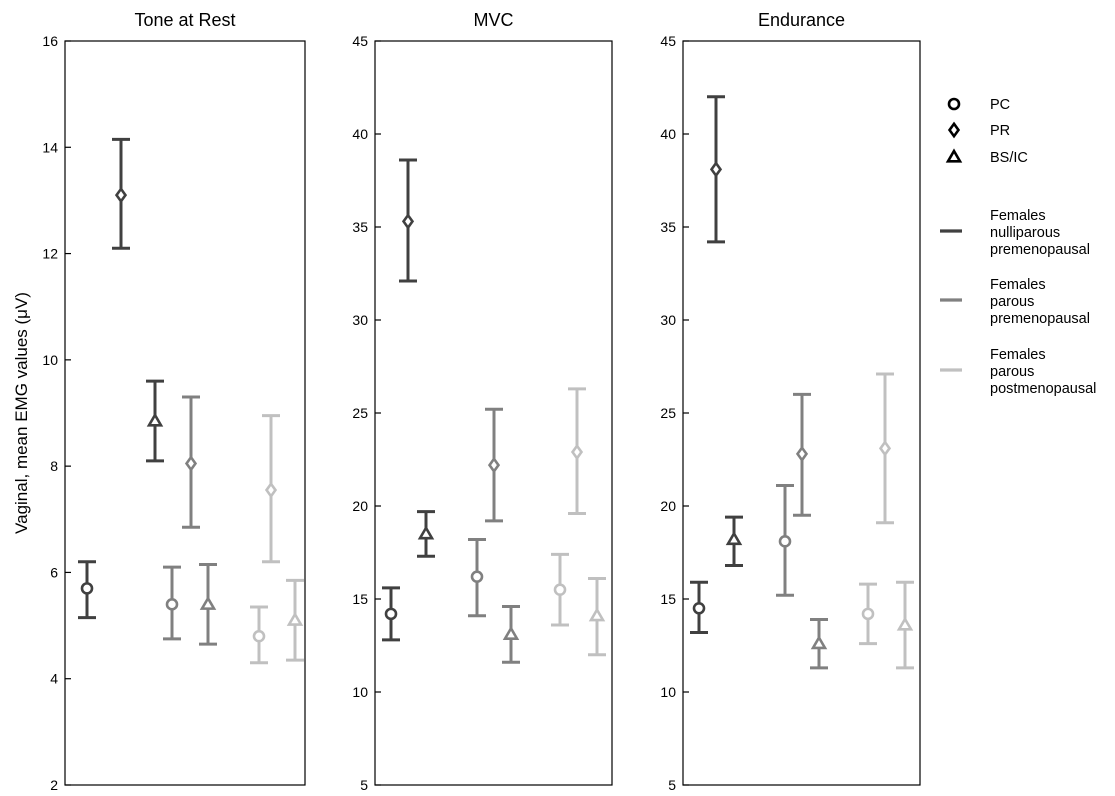 The image size is (1115, 796). Describe the element at coordinates (954, 104) in the screenshot. I see `legend-pc-icon` at that location.